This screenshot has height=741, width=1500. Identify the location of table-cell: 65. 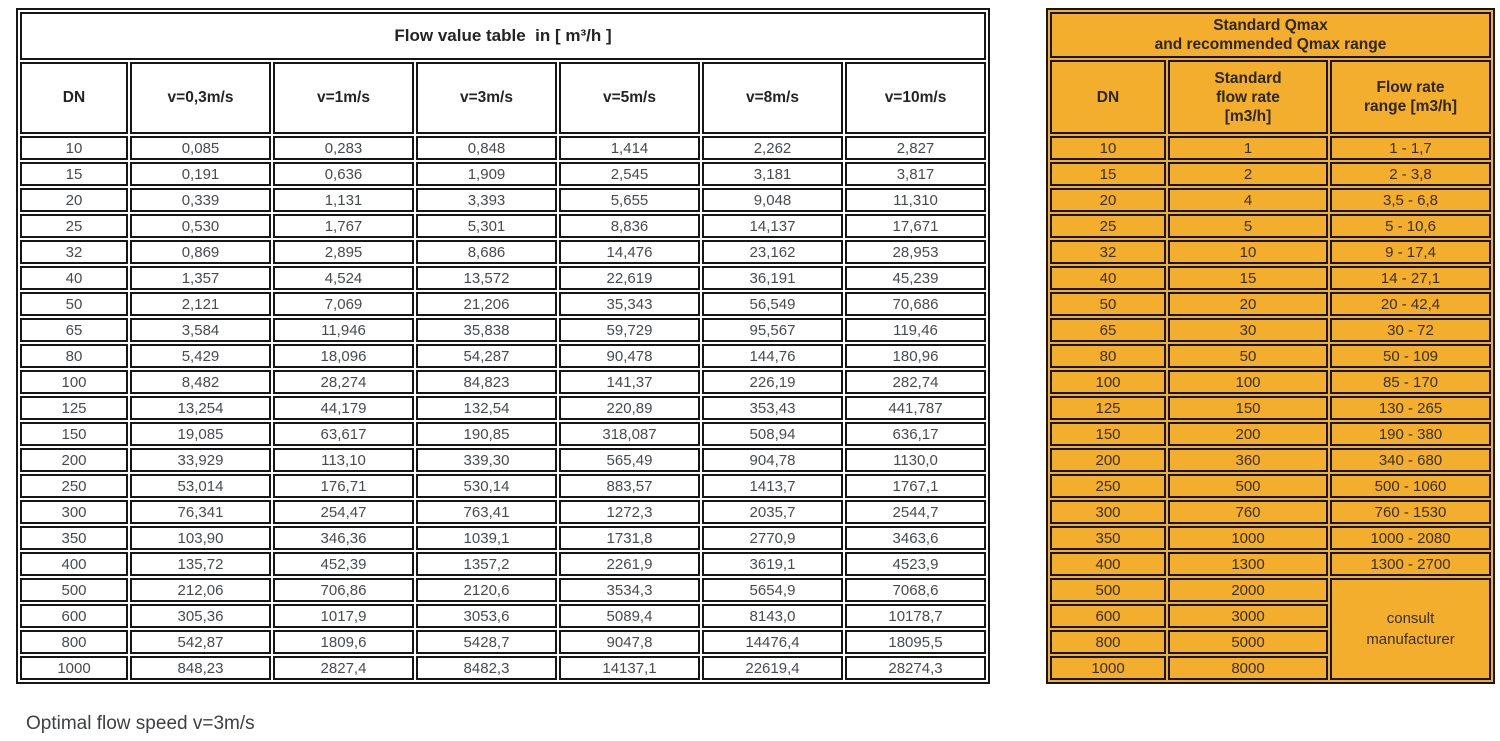
(74, 330).